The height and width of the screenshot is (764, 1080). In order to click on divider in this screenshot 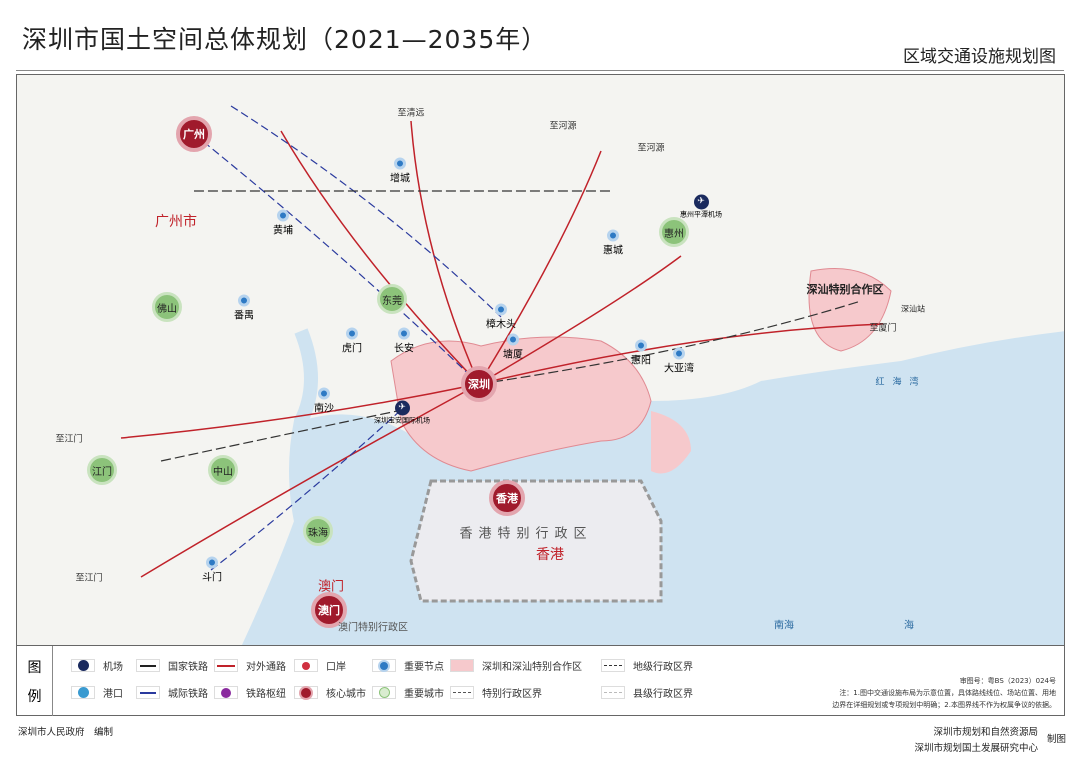, I will do `click(540, 70)`.